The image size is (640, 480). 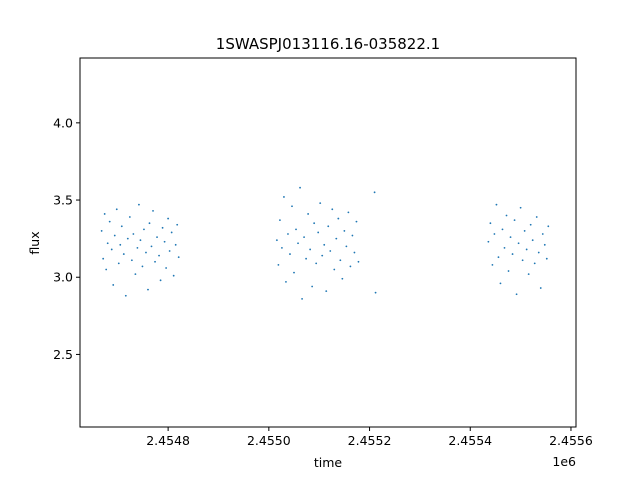 What do you see at coordinates (470, 440) in the screenshot?
I see `x-tick-label: 2.4554` at bounding box center [470, 440].